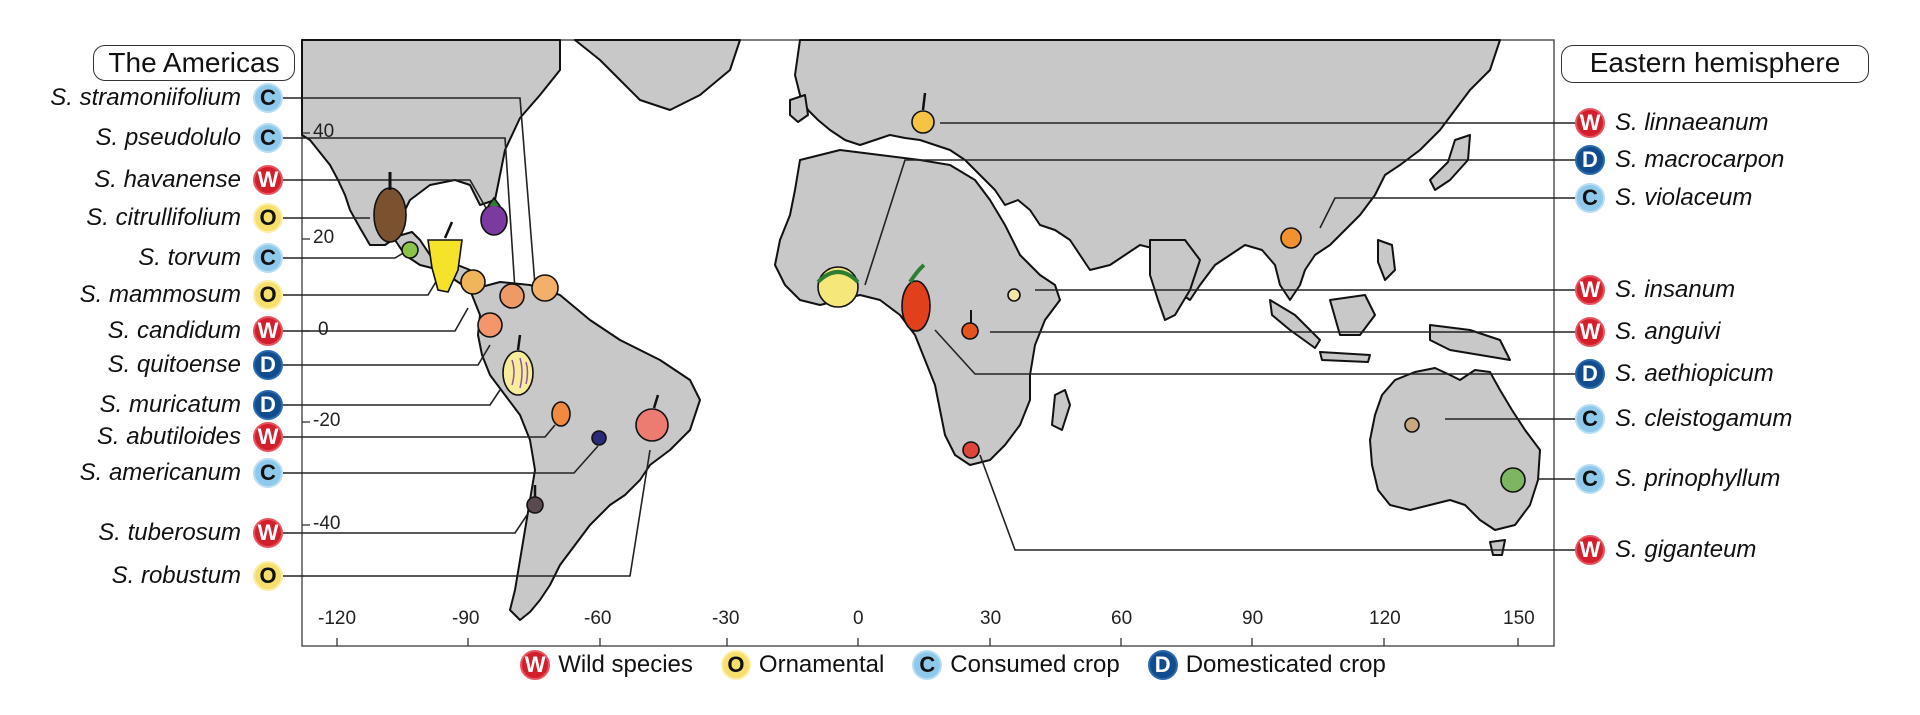  What do you see at coordinates (657, 75) in the screenshot?
I see `greenland` at bounding box center [657, 75].